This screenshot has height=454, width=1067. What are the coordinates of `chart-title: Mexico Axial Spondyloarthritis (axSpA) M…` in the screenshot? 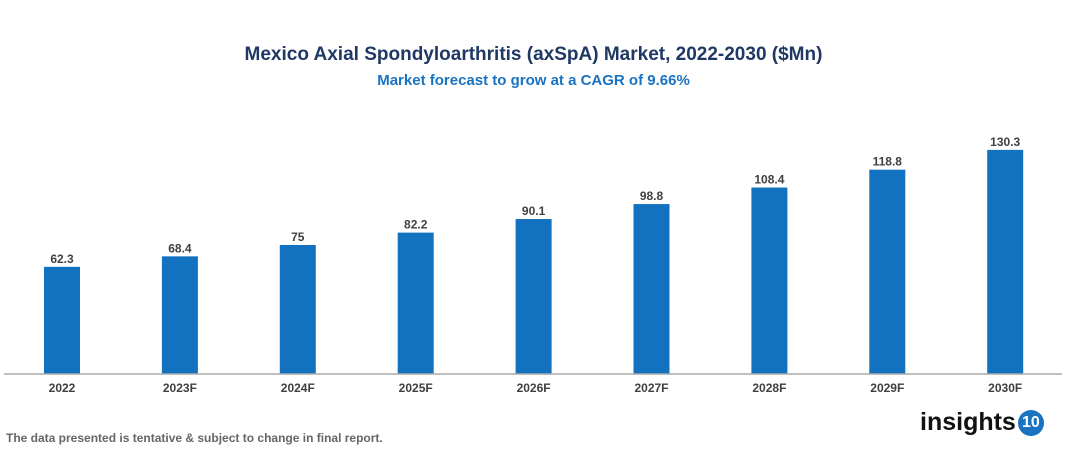 It's located at (533, 54).